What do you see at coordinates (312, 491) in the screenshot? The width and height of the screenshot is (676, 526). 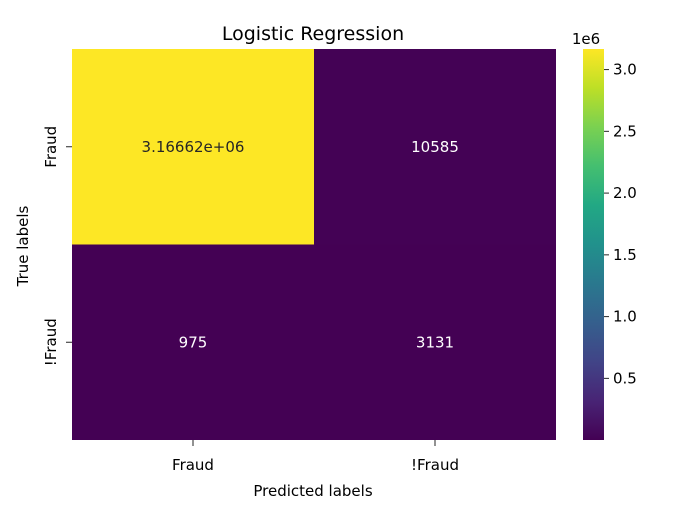 I see `x-axis-label: Predicted labels` at bounding box center [312, 491].